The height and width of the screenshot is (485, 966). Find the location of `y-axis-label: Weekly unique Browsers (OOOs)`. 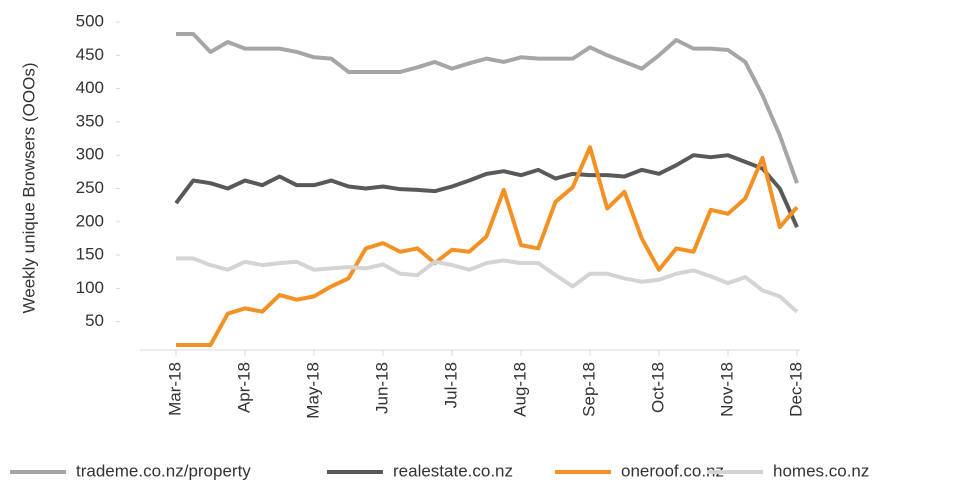

y-axis-label: Weekly unique Browsers (OOOs) is located at coordinates (28, 188).